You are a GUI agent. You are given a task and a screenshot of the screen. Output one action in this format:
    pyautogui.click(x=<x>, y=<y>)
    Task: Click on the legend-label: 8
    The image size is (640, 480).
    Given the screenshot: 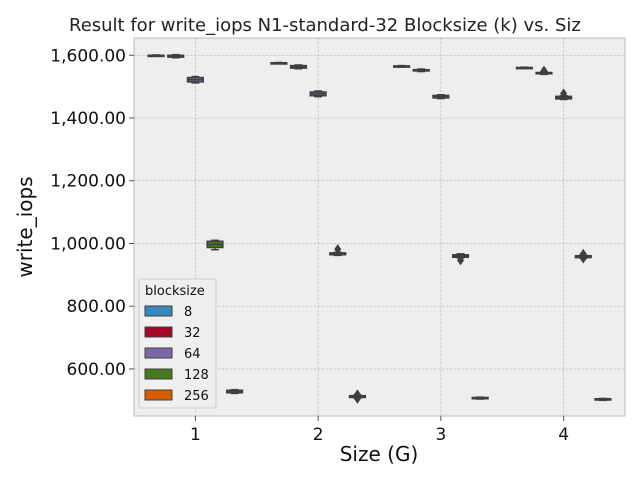 What is the action you would take?
    pyautogui.click(x=188, y=312)
    